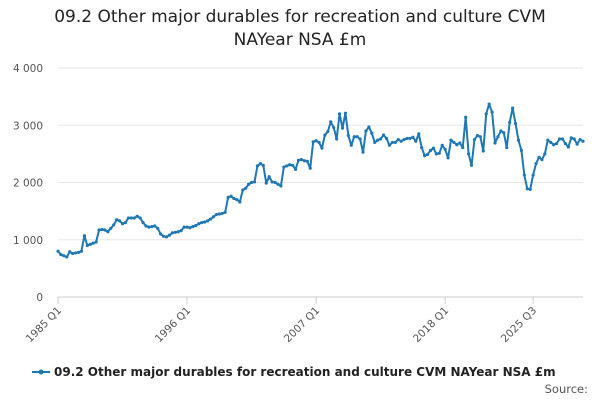  Describe the element at coordinates (566, 389) in the screenshot. I see `source-label: Source:` at that location.